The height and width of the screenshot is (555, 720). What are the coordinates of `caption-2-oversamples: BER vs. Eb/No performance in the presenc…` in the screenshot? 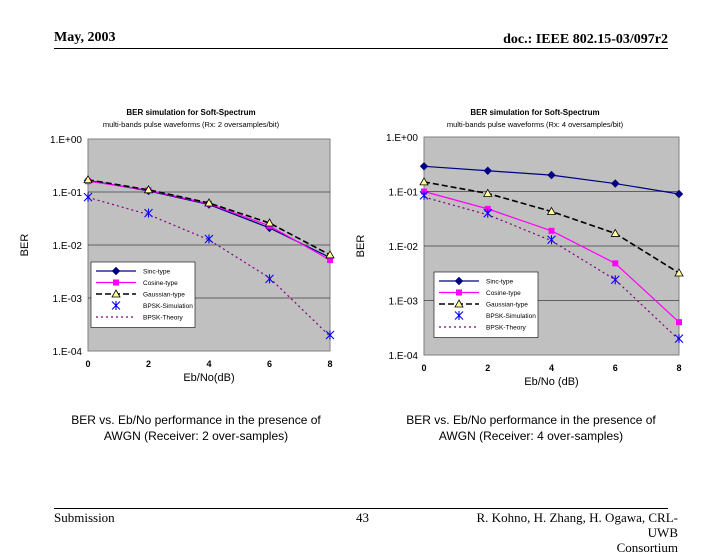 It's located at (196, 428).